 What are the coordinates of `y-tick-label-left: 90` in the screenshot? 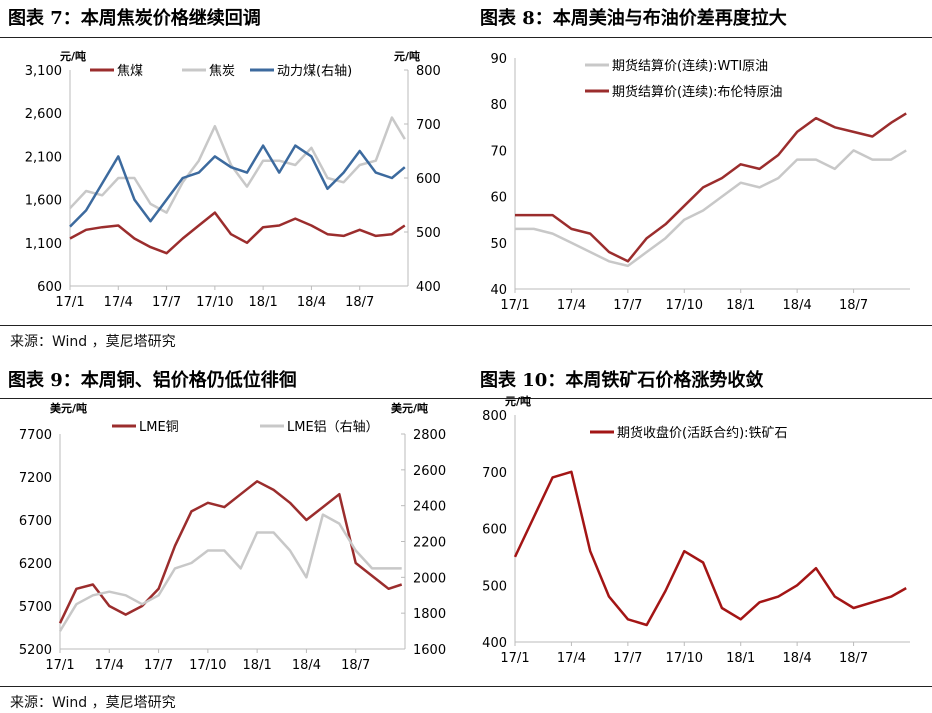 It's located at (498, 59).